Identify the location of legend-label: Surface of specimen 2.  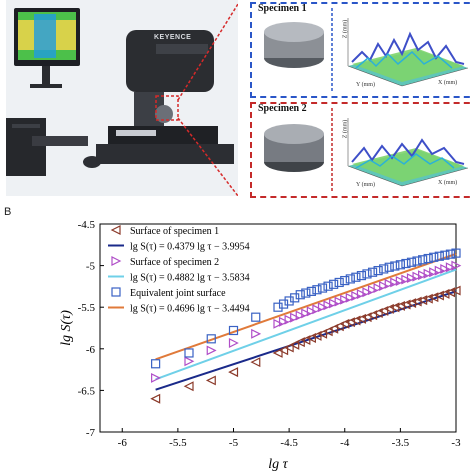
(174, 262).